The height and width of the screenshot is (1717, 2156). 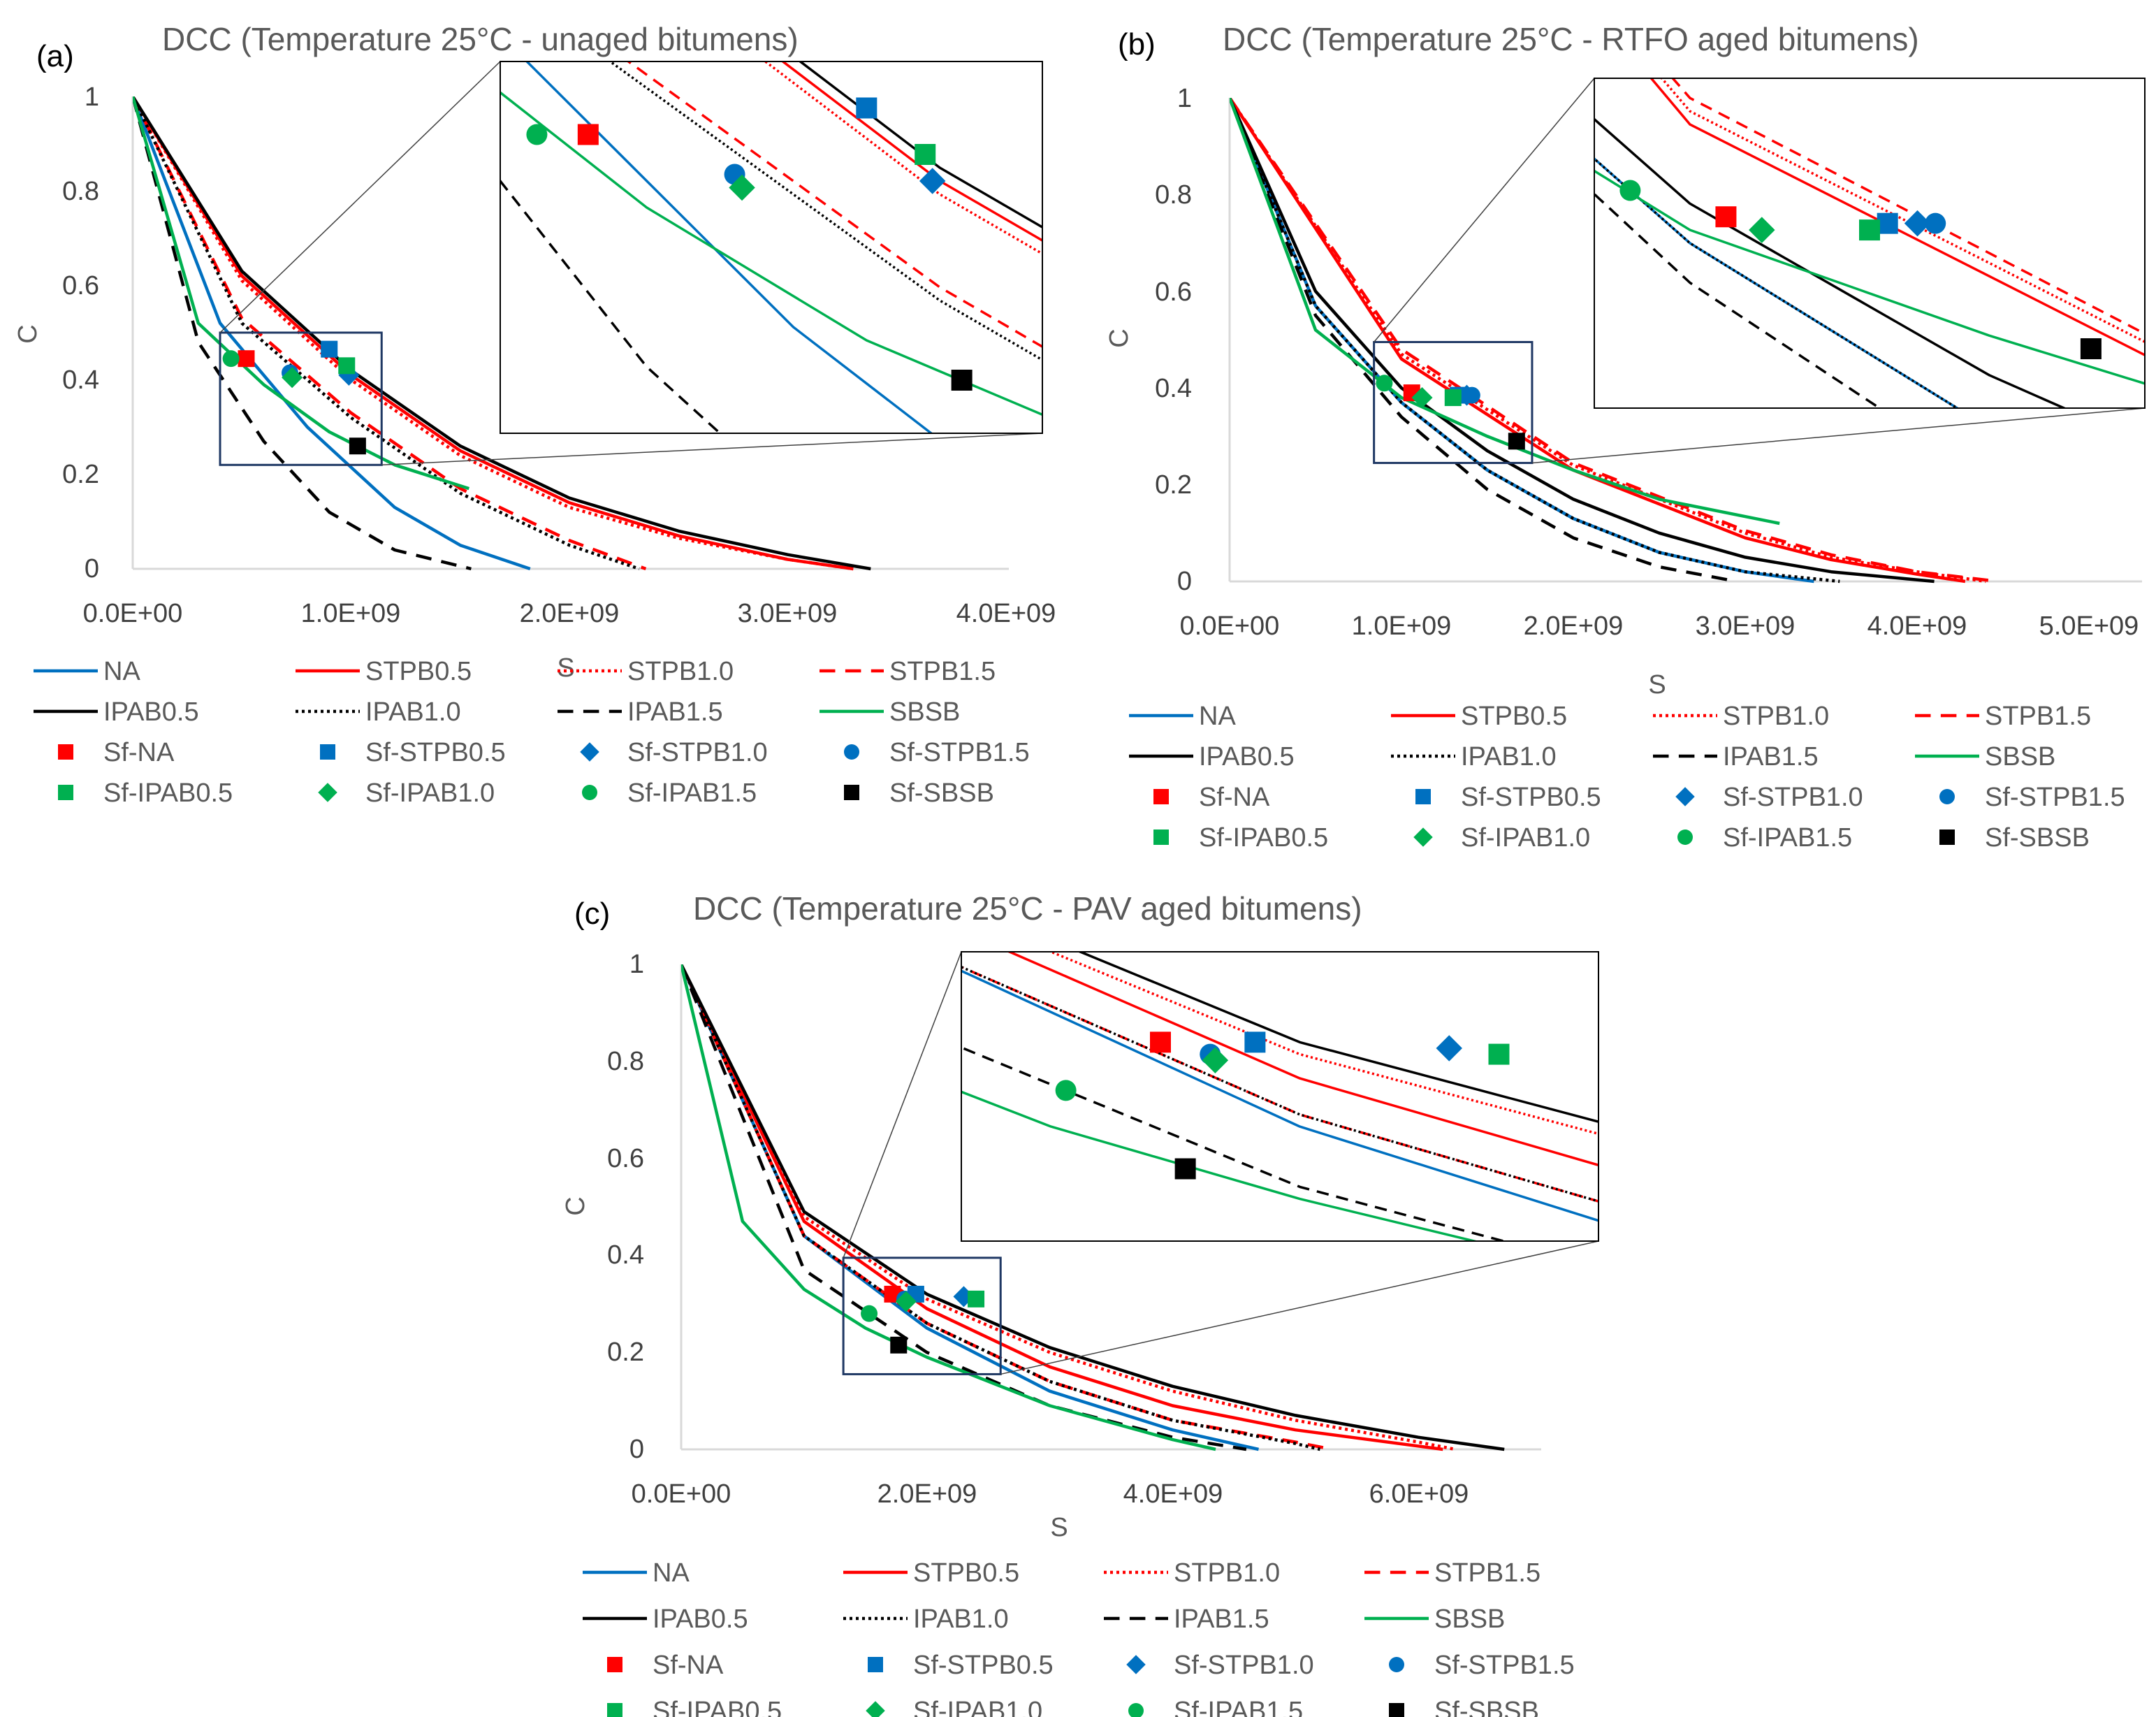 I want to click on legend-item-sf-stpb1-5: Sf-STPB1.5, so click(x=1482, y=1666).